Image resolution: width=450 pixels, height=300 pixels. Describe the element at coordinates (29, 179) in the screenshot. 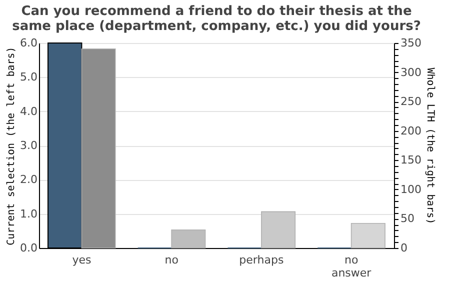

I see `y-tick-label: 2.0` at that location.